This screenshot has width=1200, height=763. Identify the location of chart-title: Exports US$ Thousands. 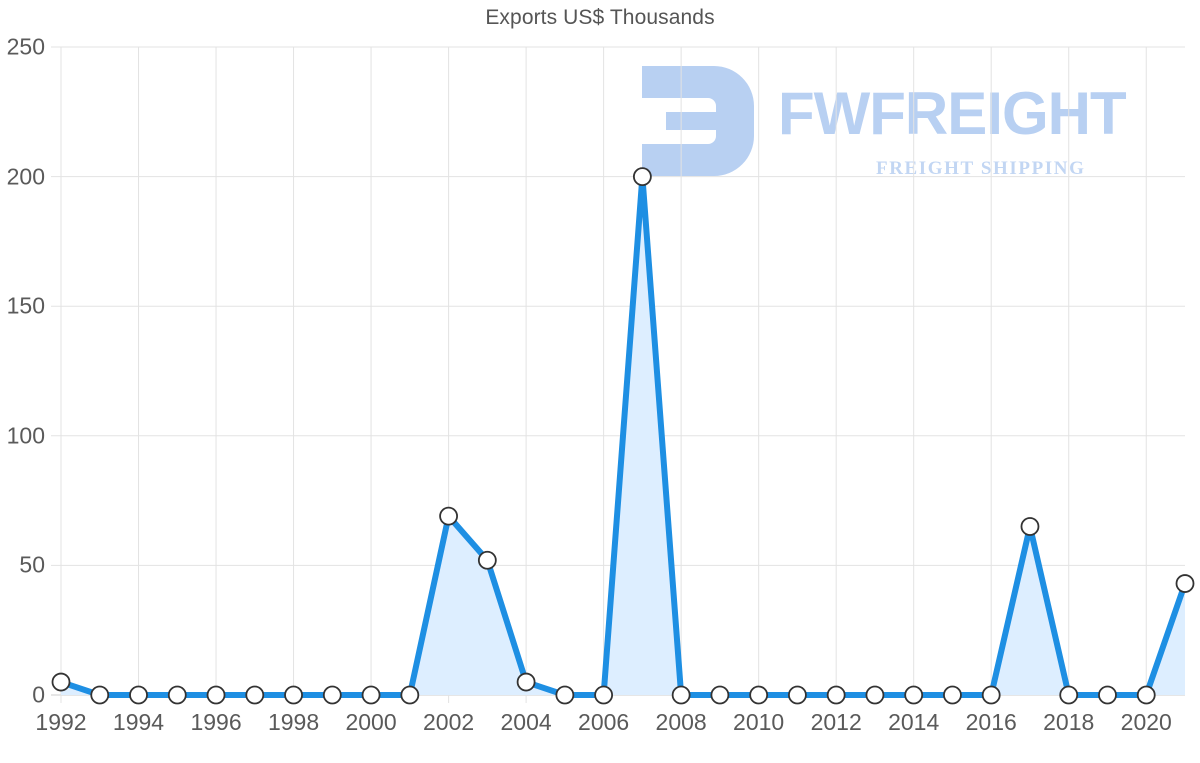
(600, 17).